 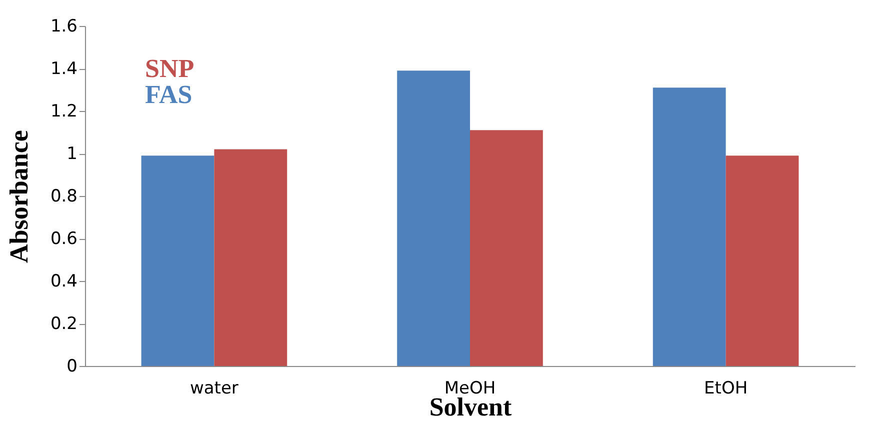 I want to click on y-tick-label: 0.6, so click(x=64, y=239).